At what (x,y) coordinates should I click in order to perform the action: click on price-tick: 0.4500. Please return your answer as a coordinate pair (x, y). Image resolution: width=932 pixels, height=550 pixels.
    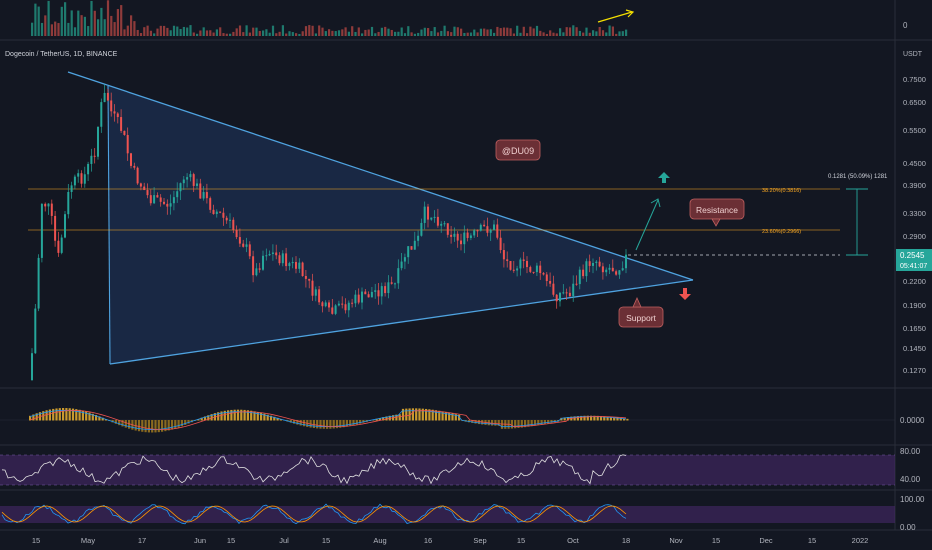
    Looking at the image, I should click on (914, 163).